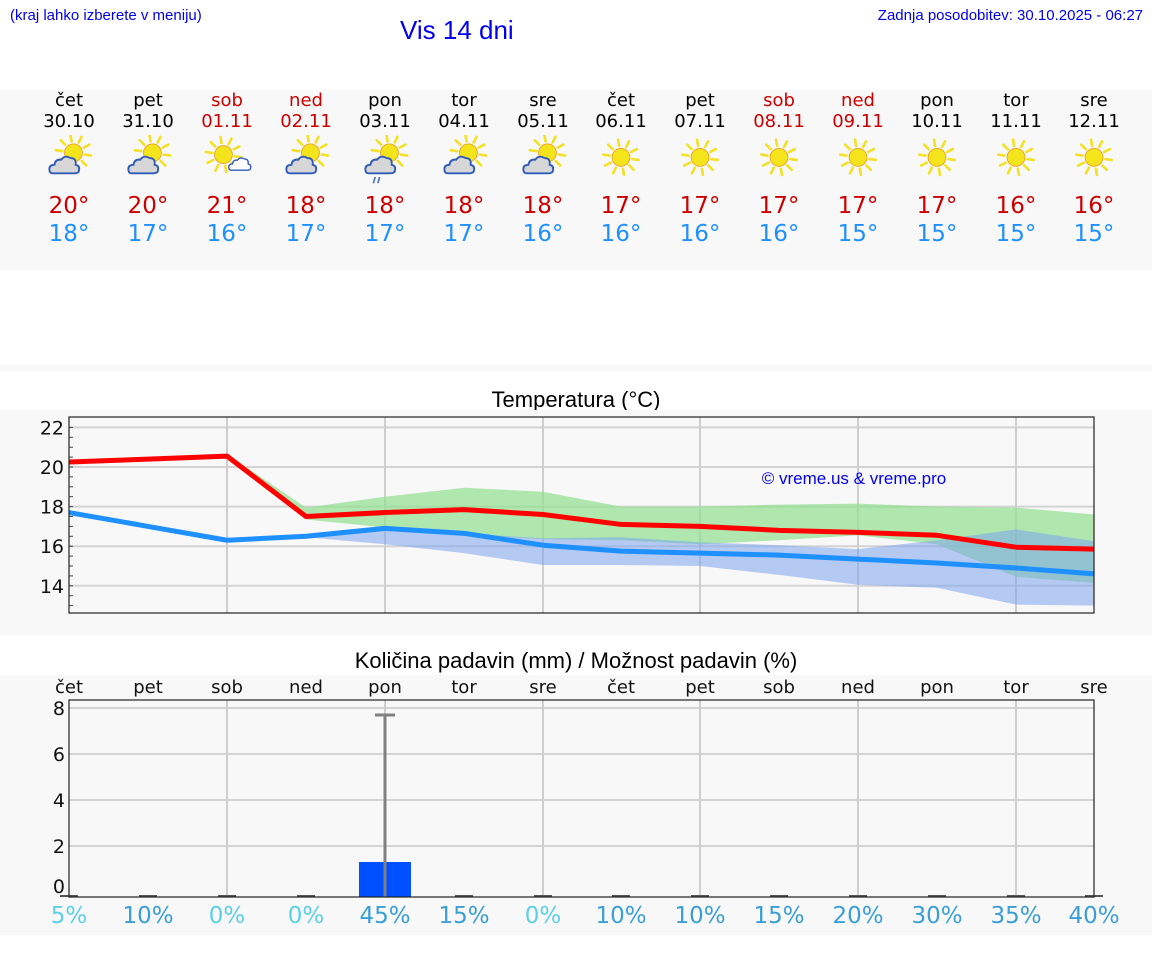 The image size is (1152, 975). What do you see at coordinates (1016, 121) in the screenshot?
I see `day-date: 11.11` at bounding box center [1016, 121].